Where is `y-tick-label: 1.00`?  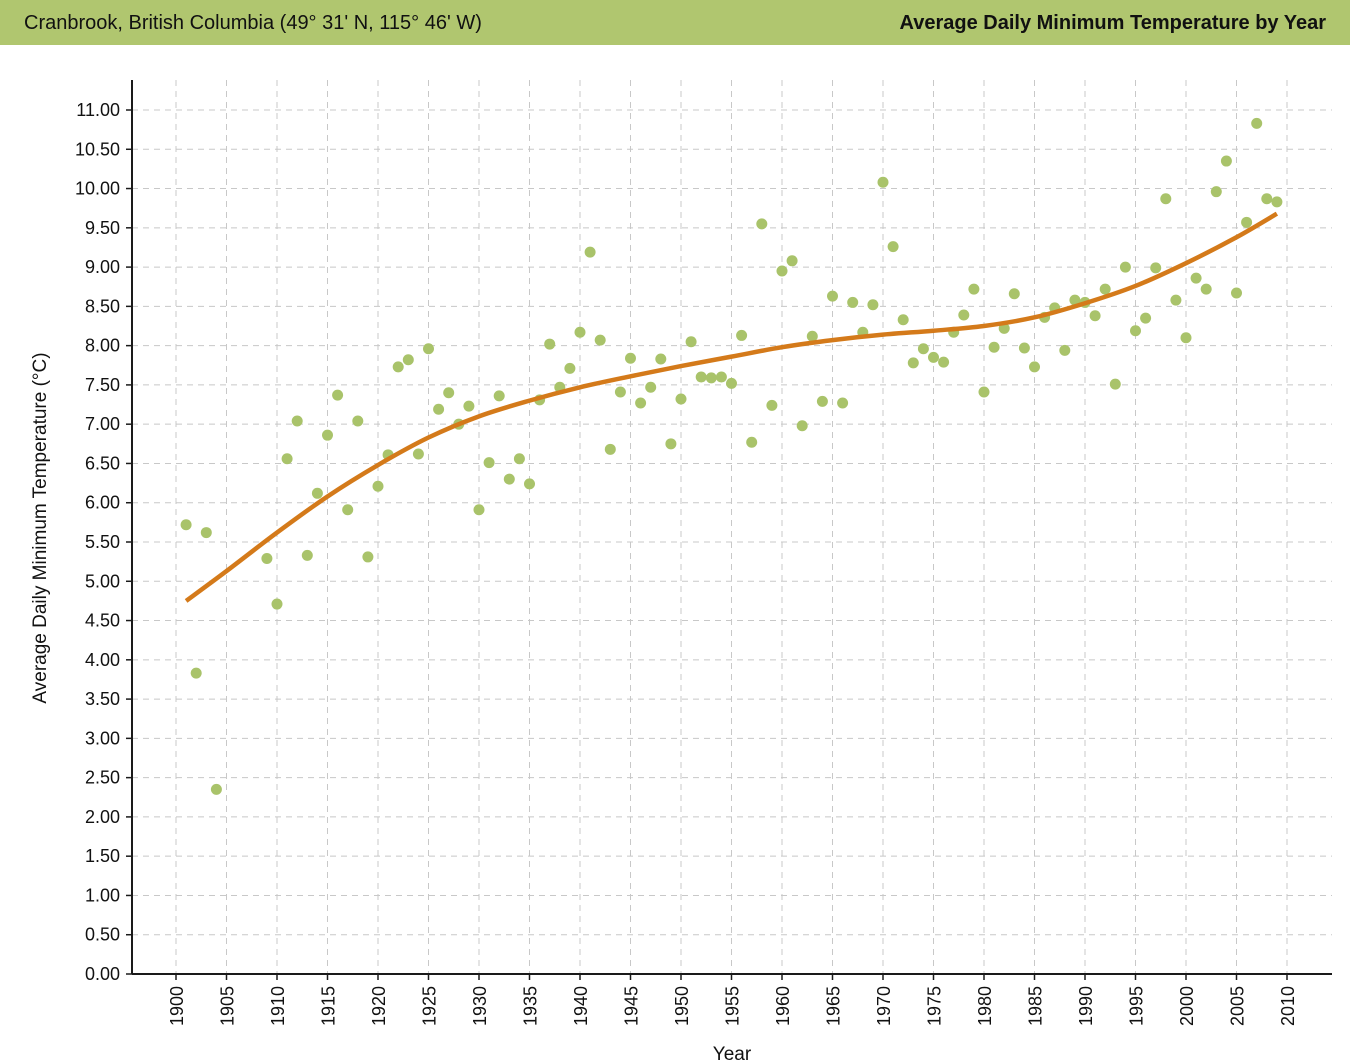
y-tick-label: 1.00 is located at coordinates (102, 895).